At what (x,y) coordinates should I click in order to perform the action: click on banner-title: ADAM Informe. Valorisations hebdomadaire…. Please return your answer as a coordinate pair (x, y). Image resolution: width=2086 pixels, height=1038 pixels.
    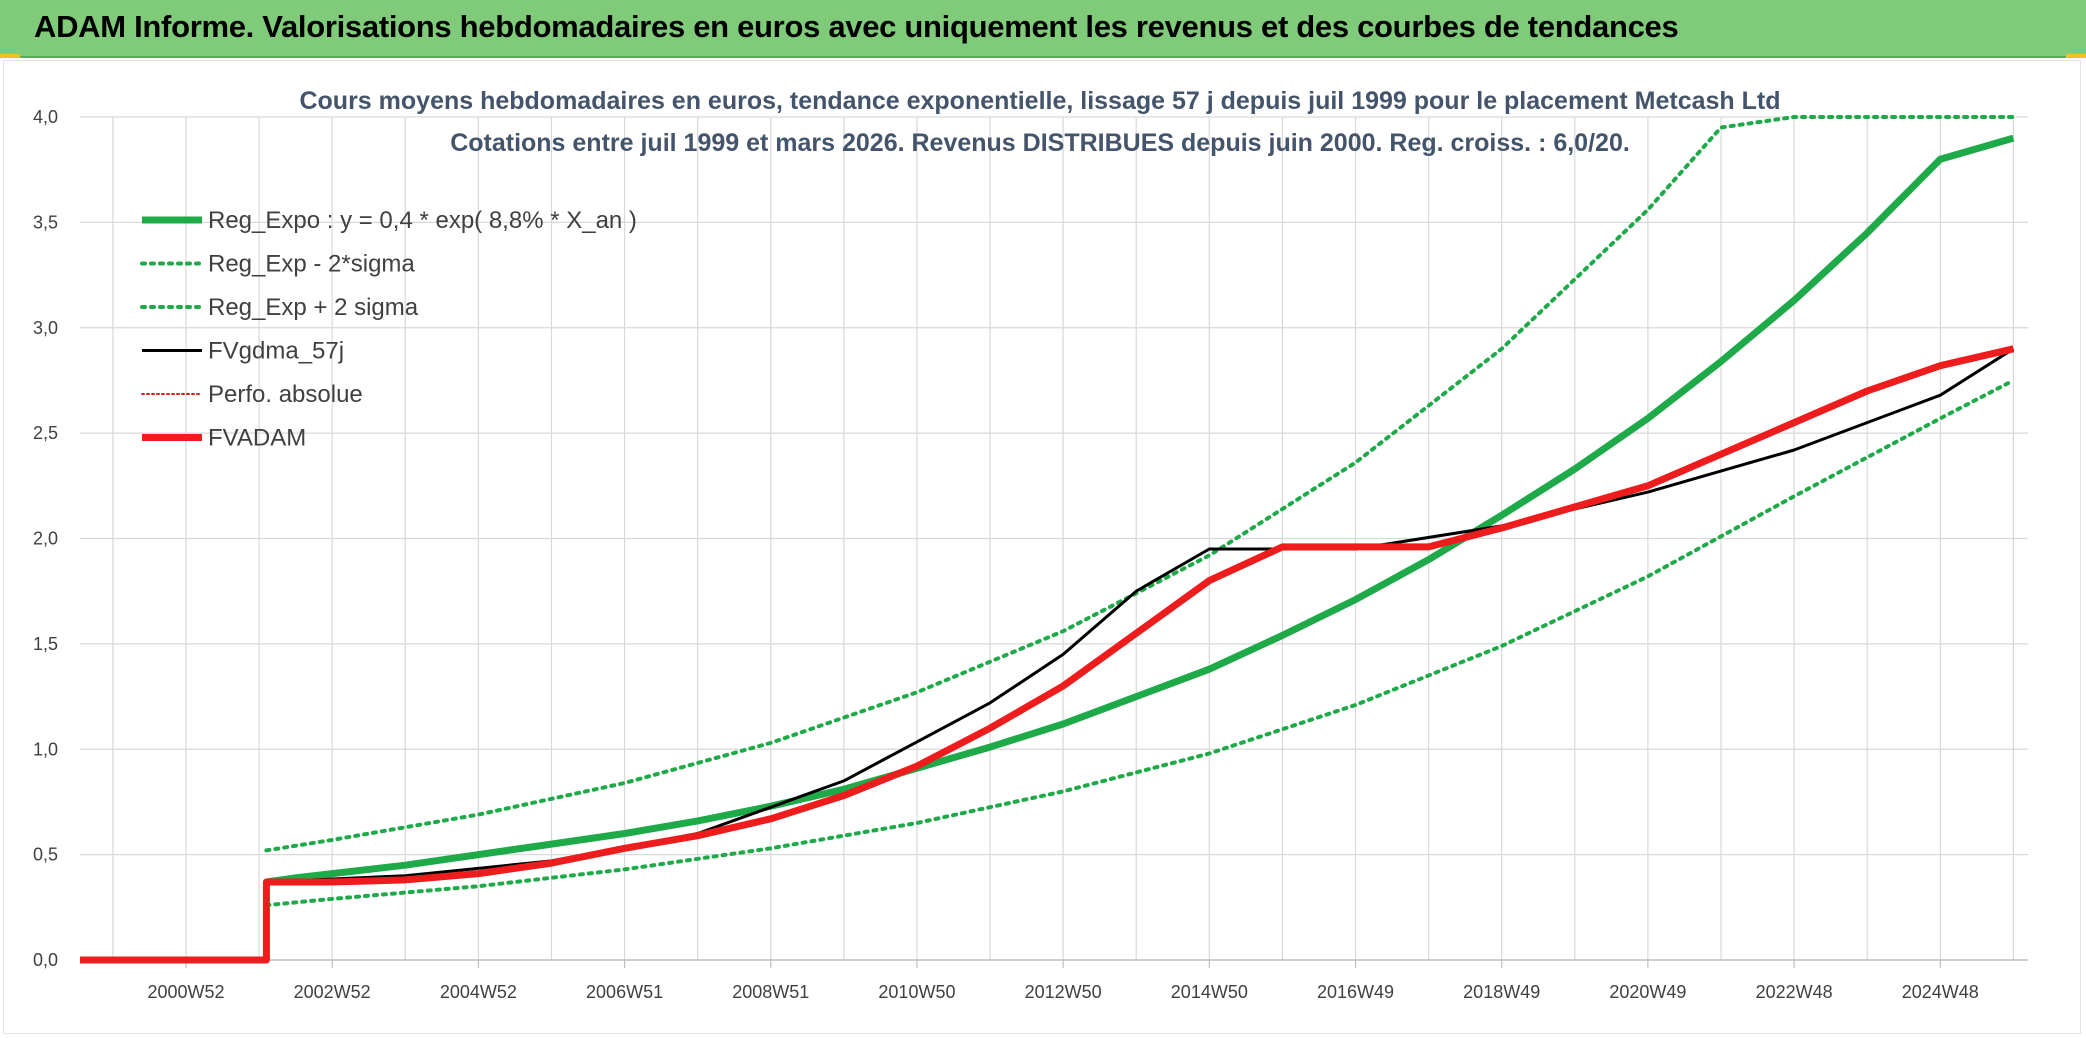
    Looking at the image, I should click on (856, 26).